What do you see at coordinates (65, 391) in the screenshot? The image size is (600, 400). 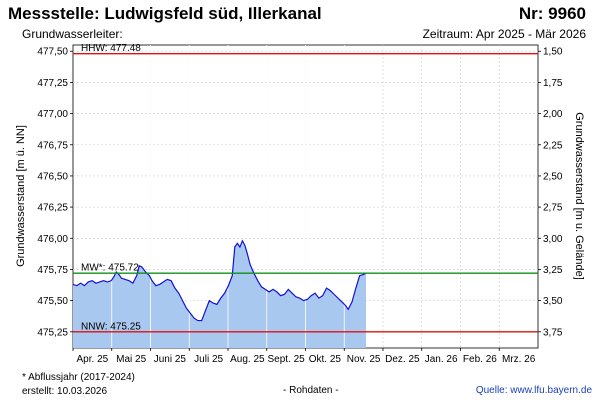 I see `created-date: erstellt: 10.03.2026` at bounding box center [65, 391].